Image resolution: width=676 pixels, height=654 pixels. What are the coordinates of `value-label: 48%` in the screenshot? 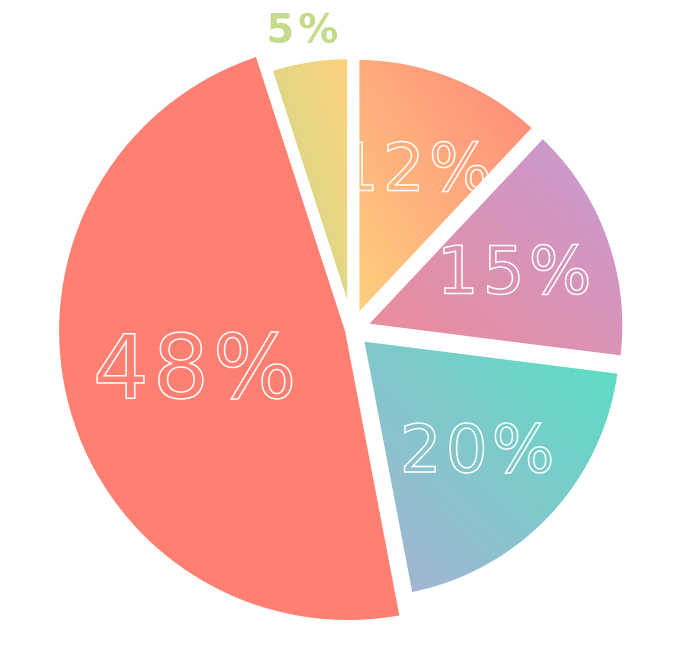 It's located at (197, 367).